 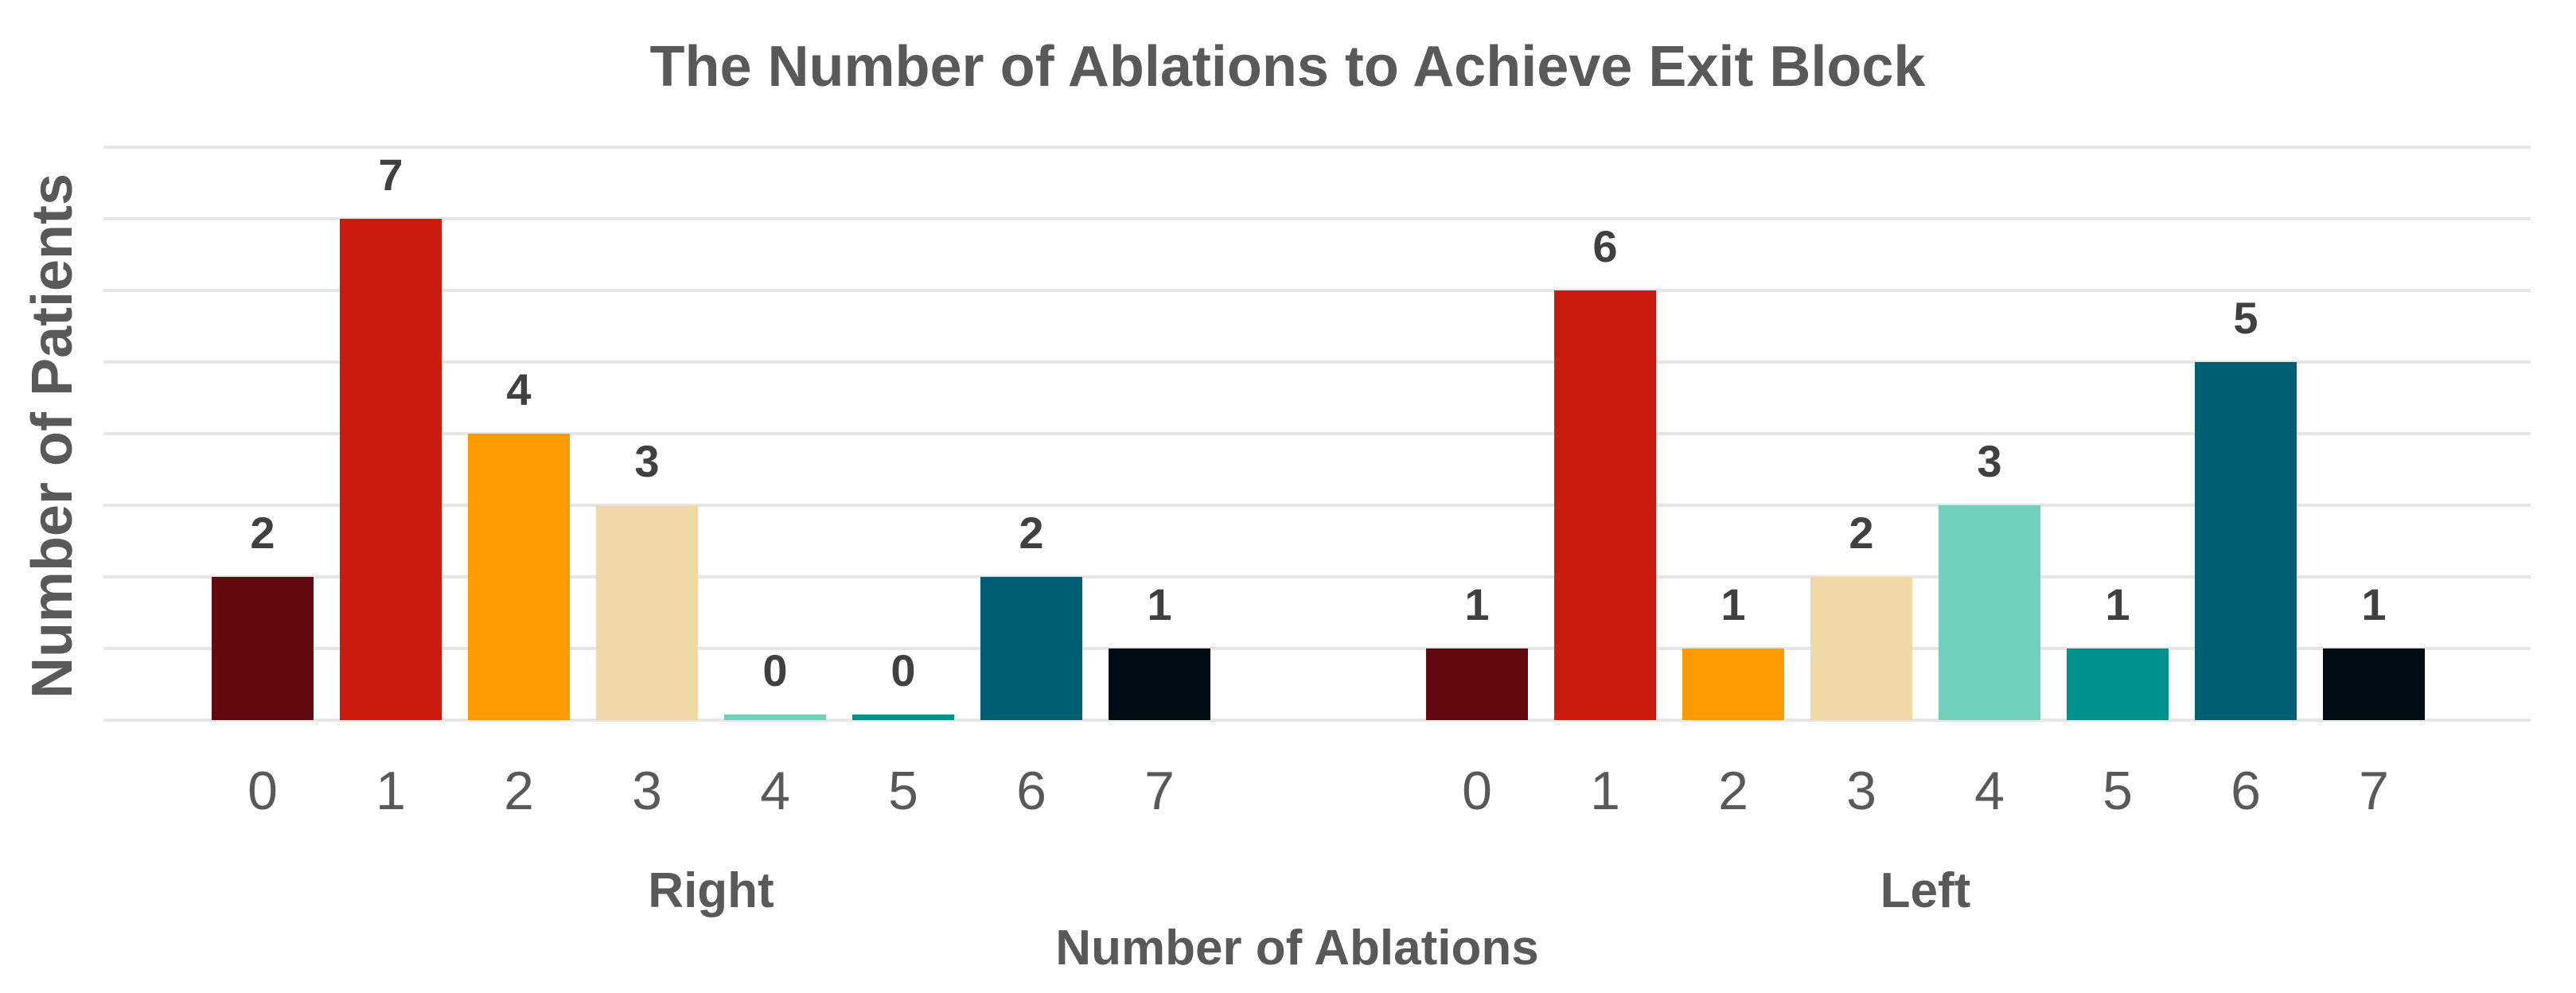 What do you see at coordinates (1318, 791) in the screenshot?
I see `x-tick-labels: 0 1 2 3 4 5 6 7 0 1 2 3 4 5 6 7` at bounding box center [1318, 791].